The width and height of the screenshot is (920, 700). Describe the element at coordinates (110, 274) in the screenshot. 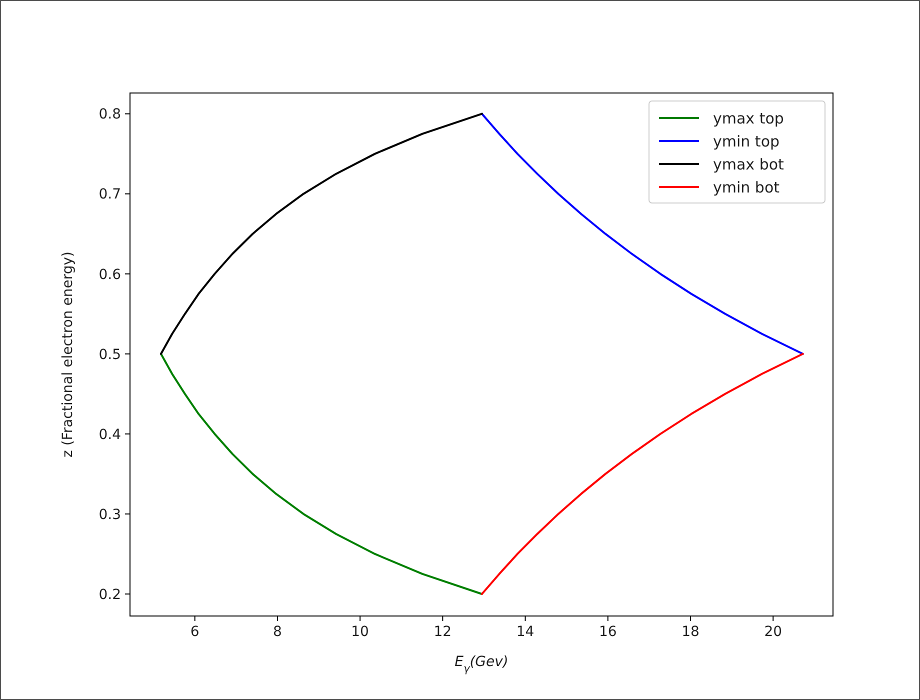

I see `y-tick-label: 0.6` at that location.